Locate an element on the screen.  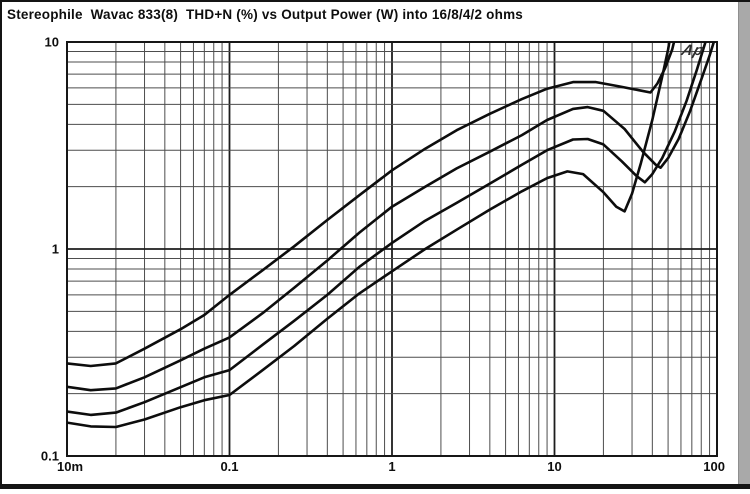
frame-edge-bottom is located at coordinates (375, 486).